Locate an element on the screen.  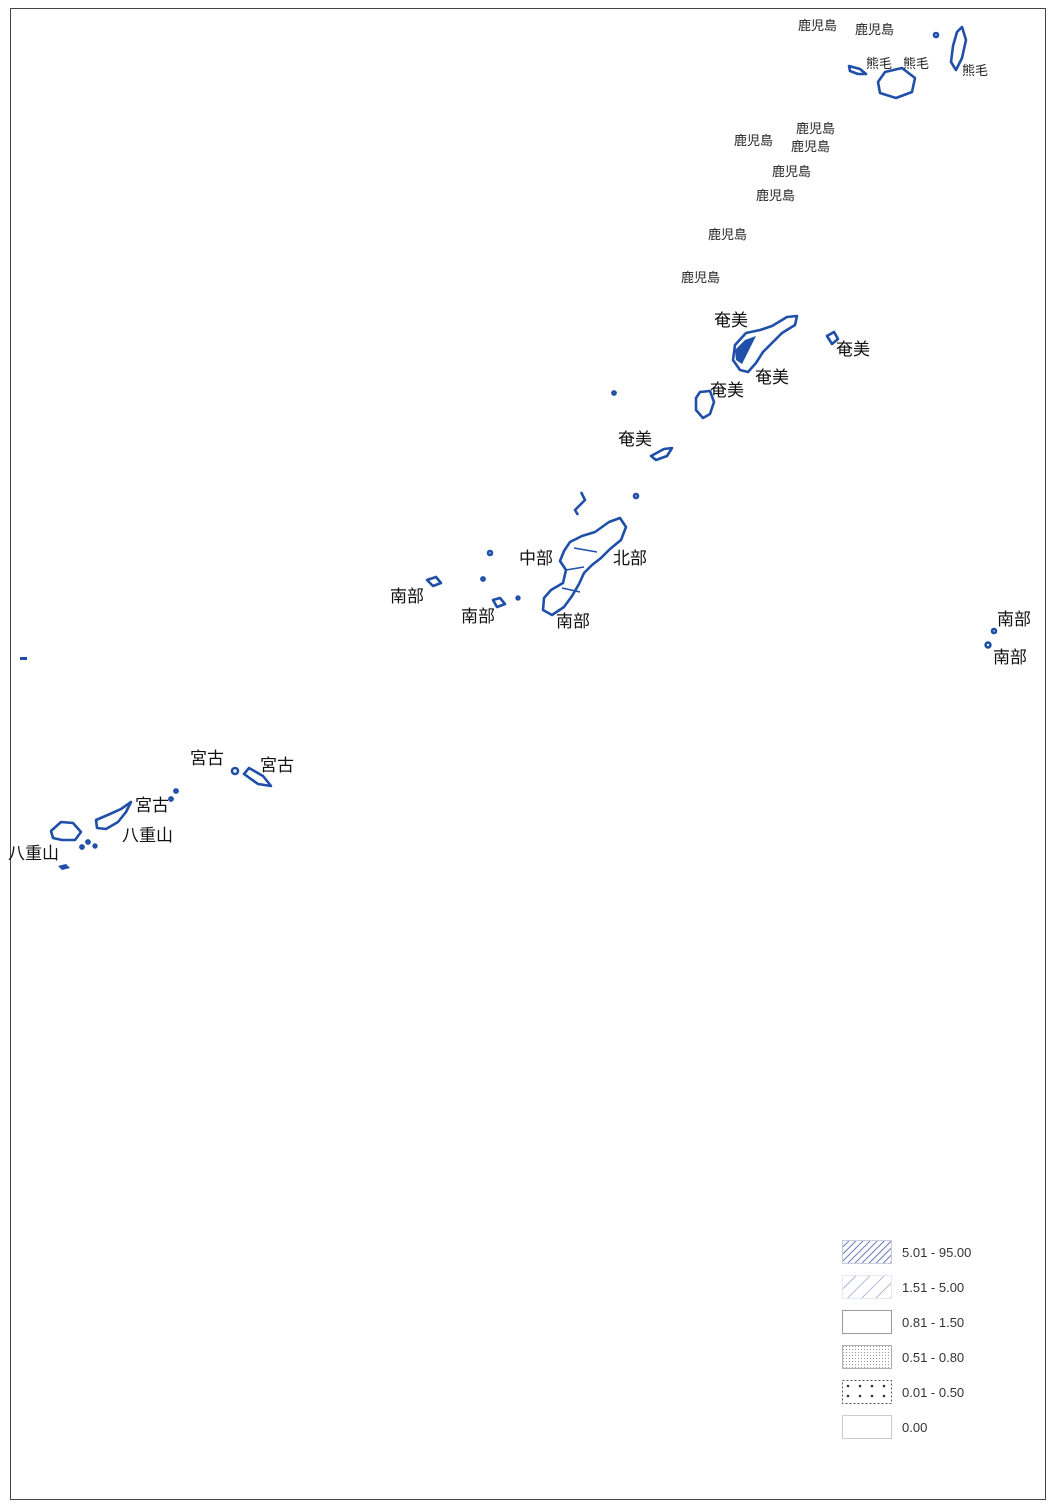
hateruma-island is located at coordinates (64, 867).